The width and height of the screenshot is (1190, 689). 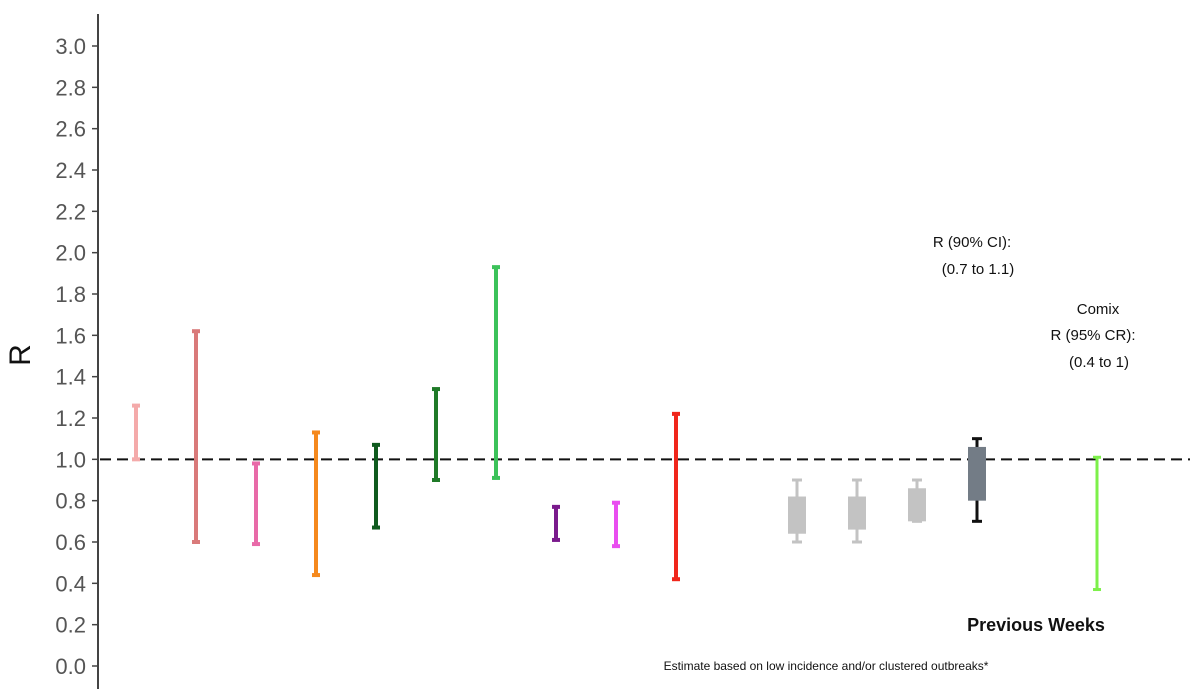 I want to click on y-tick-label: 1.2, so click(x=70, y=418).